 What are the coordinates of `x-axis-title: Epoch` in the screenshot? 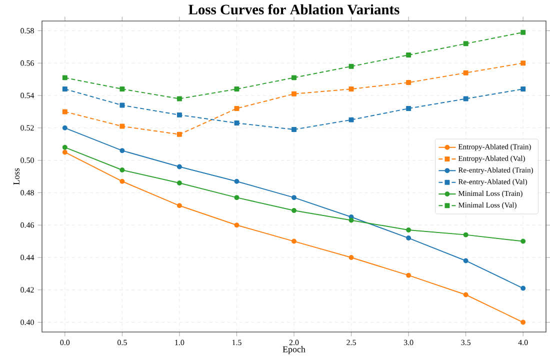 It's located at (294, 350).